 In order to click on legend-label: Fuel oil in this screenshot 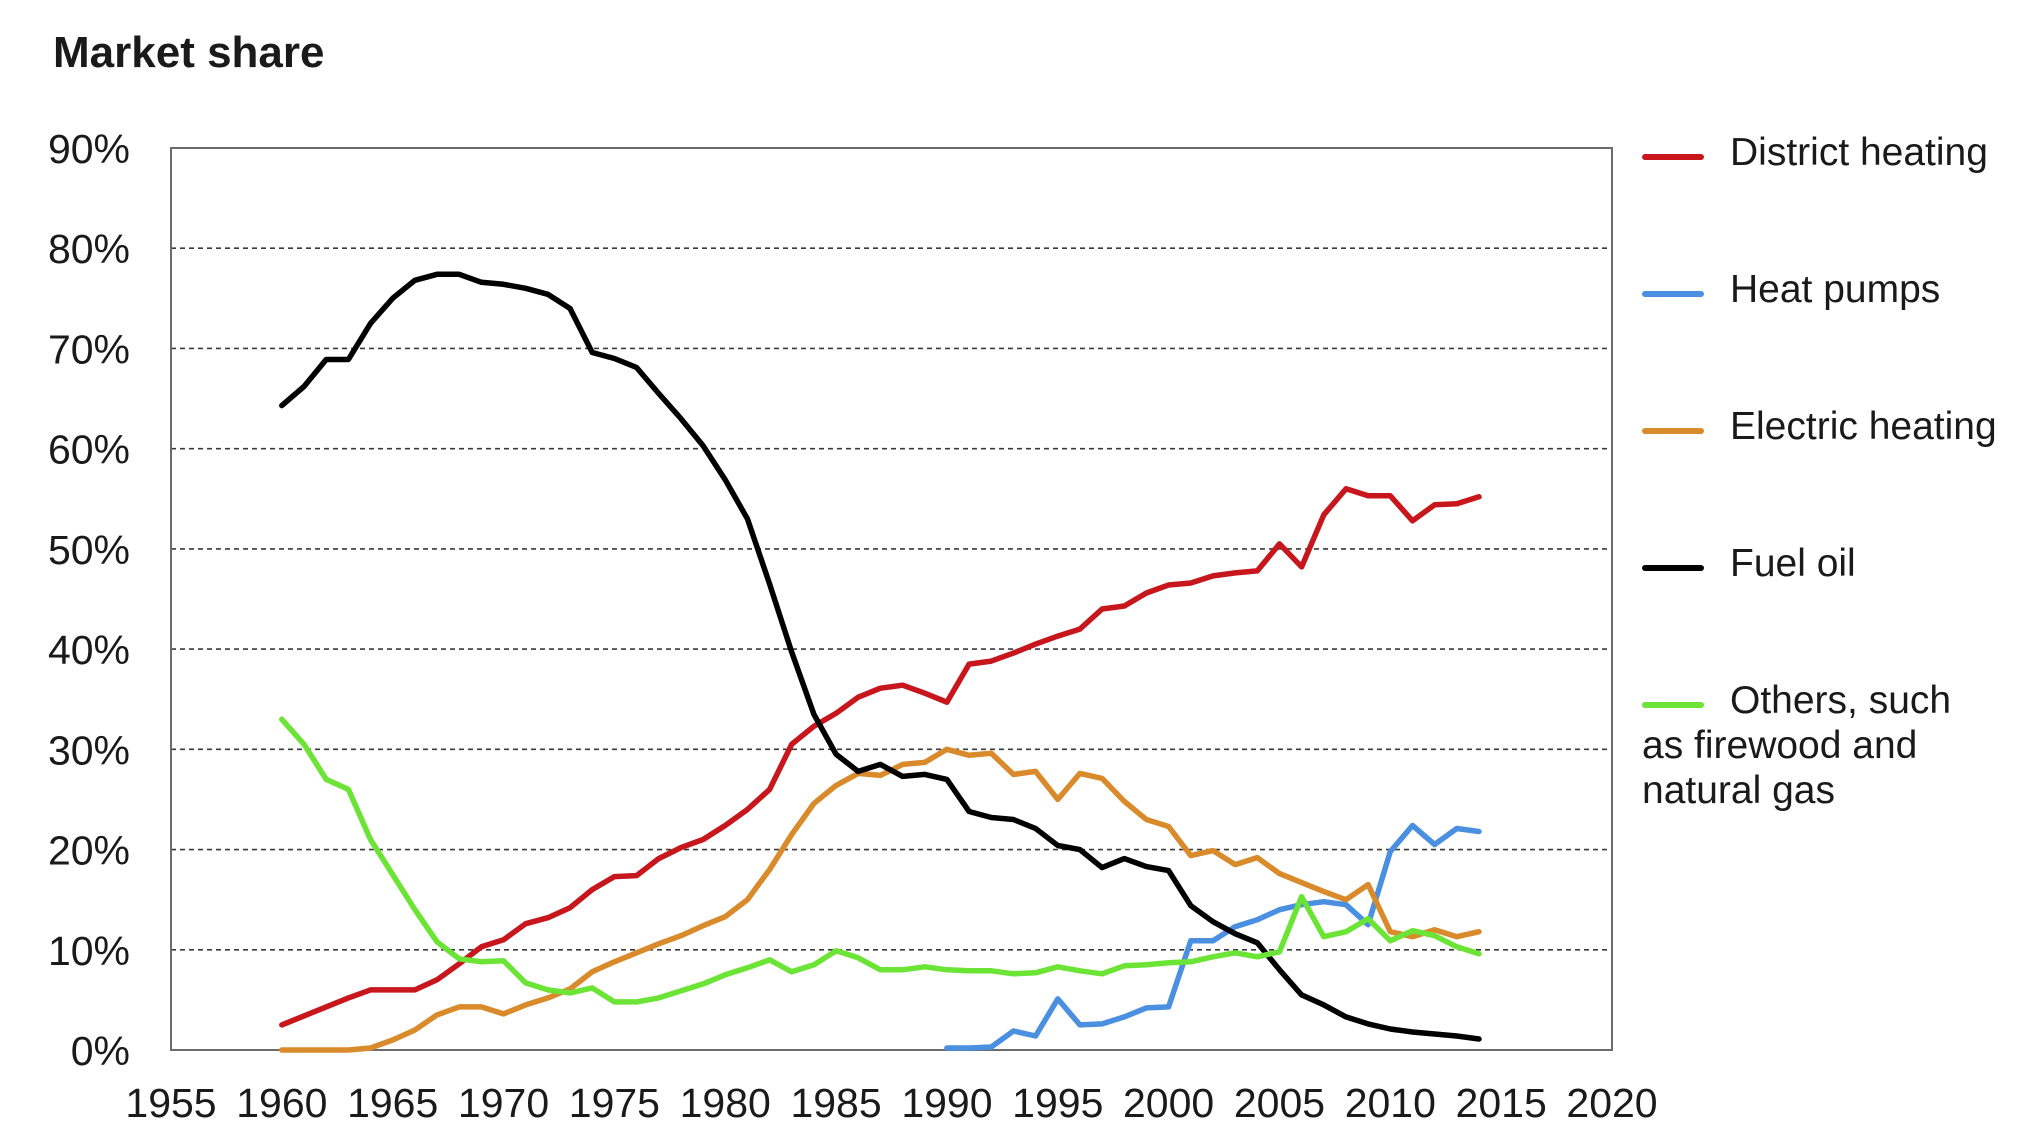, I will do `click(1793, 563)`.